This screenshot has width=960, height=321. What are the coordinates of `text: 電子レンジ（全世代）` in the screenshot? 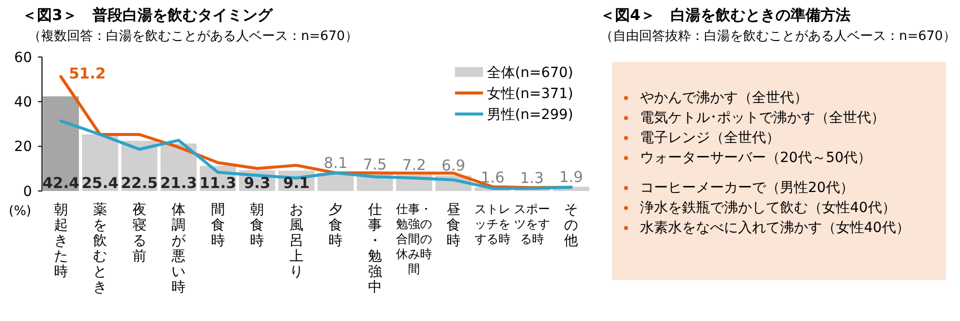 It's located at (710, 138).